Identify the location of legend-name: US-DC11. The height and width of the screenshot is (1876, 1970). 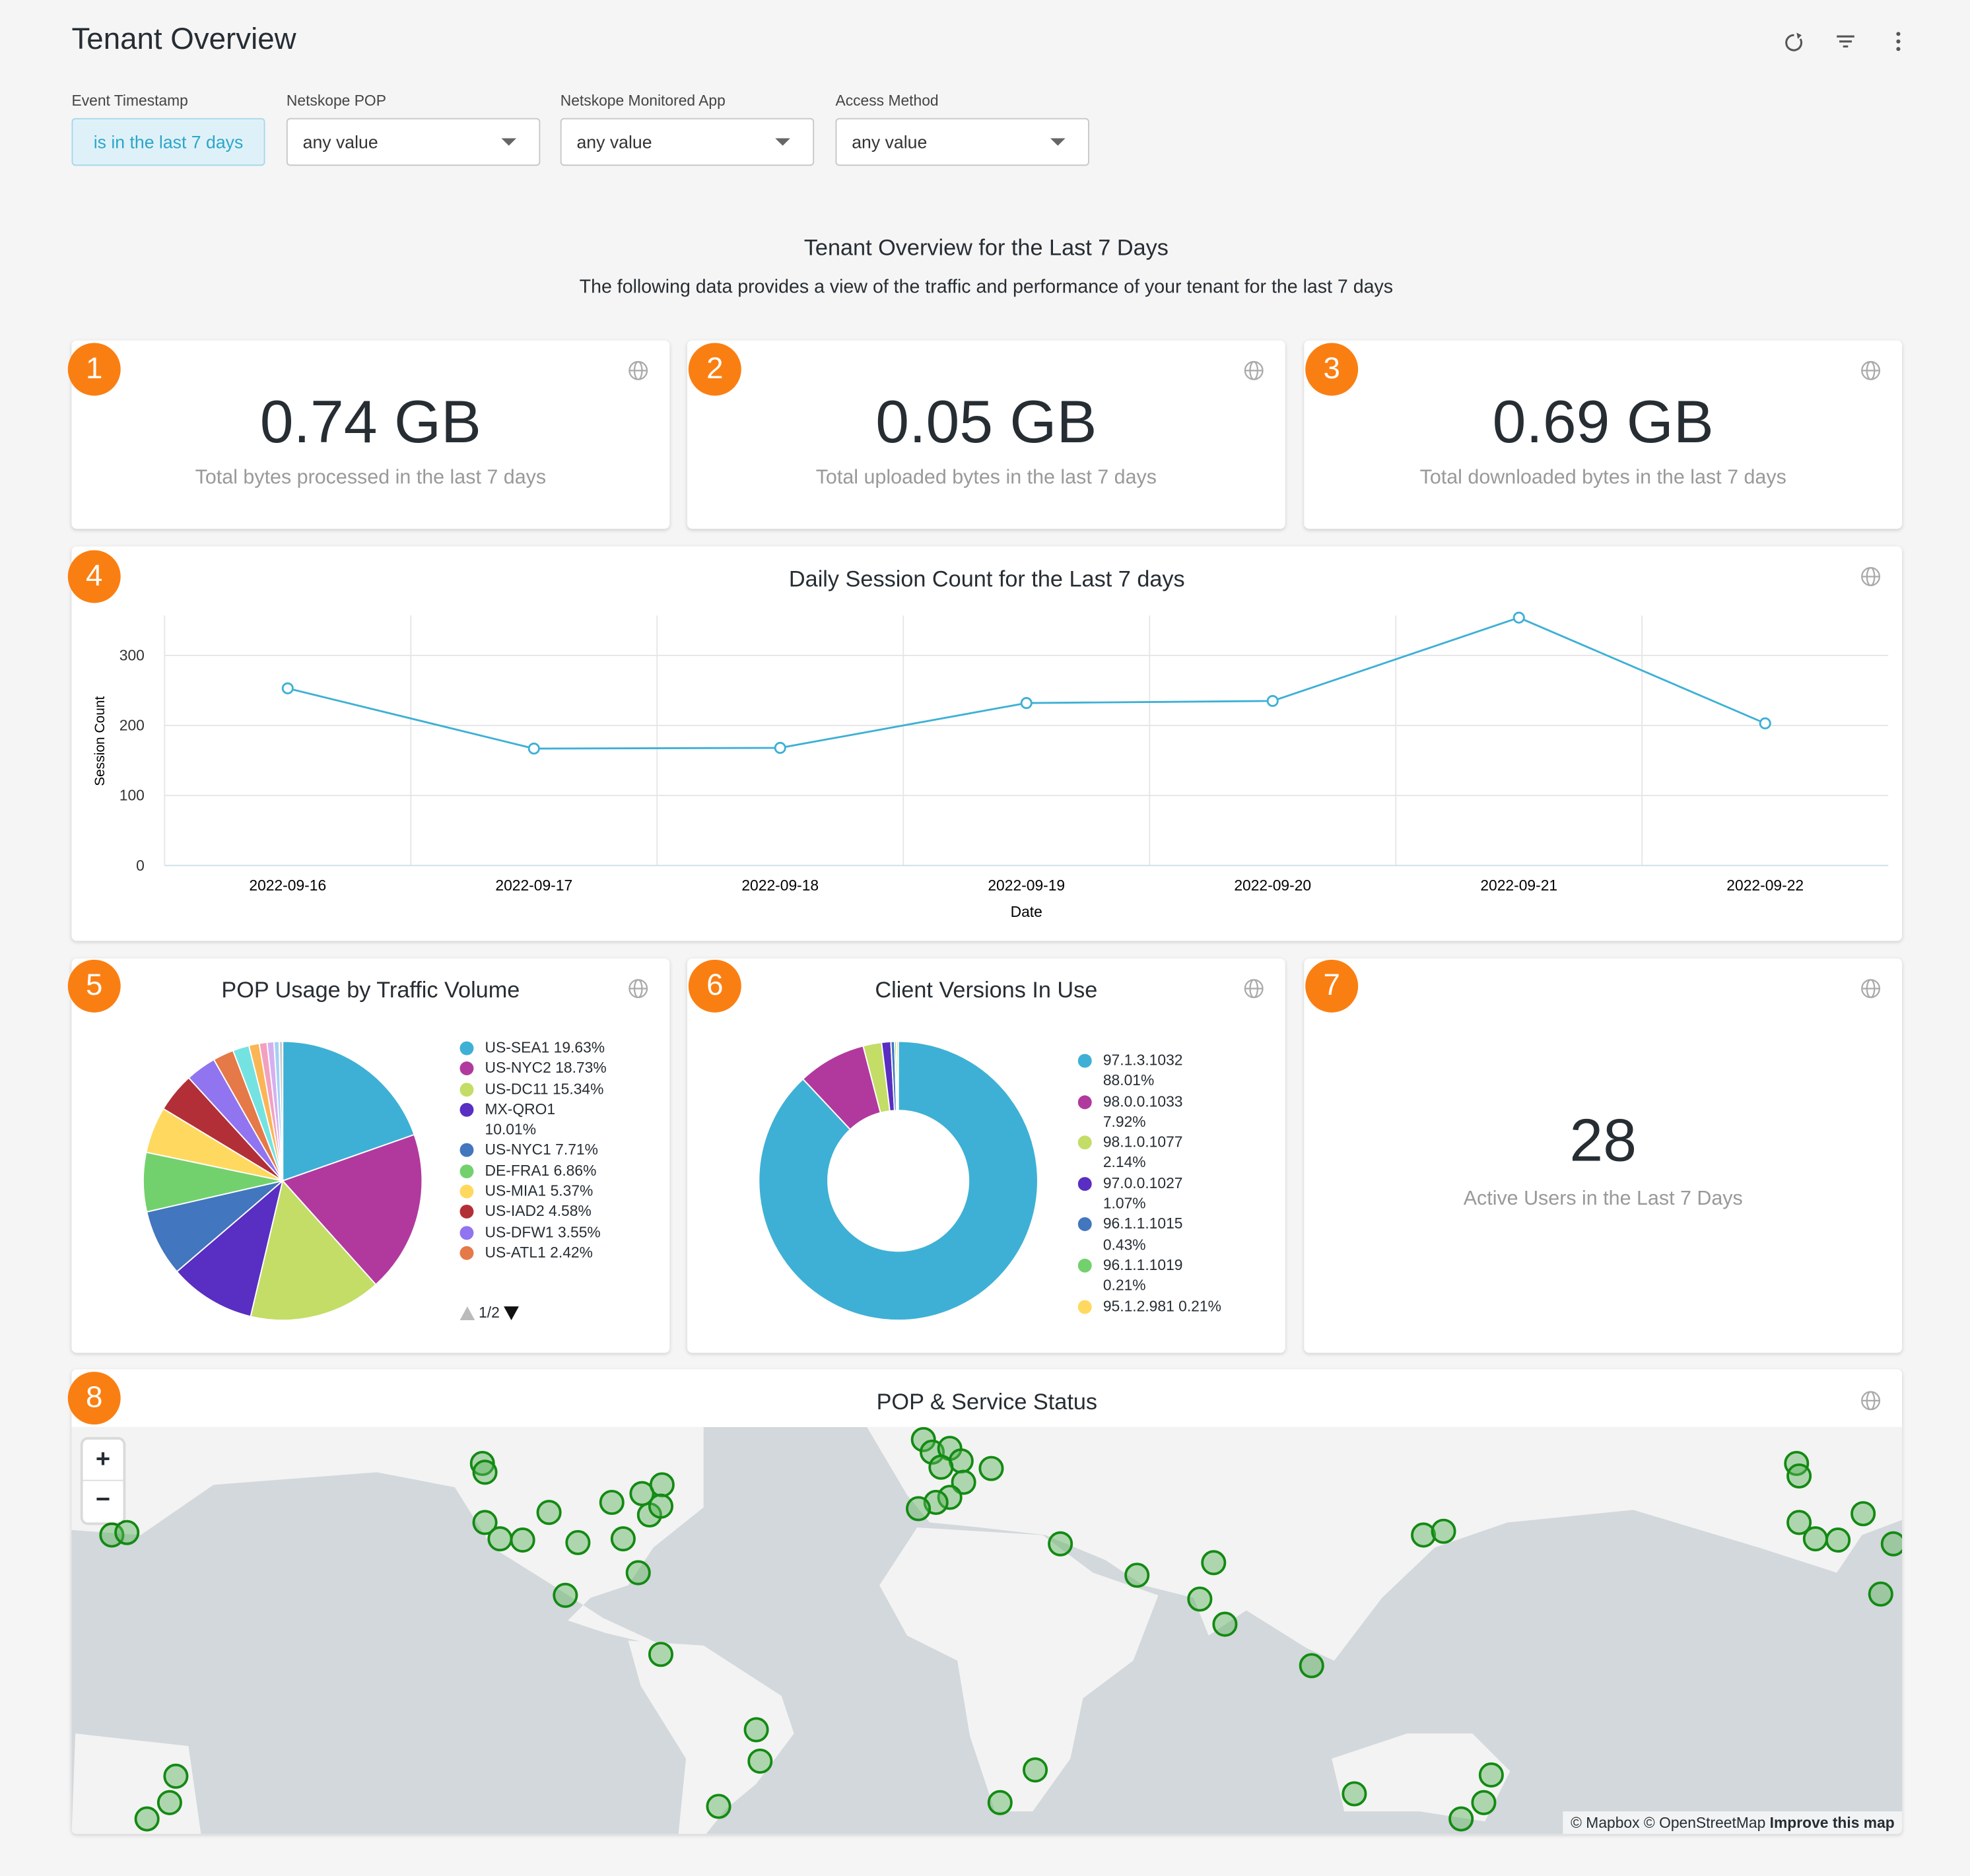
(517, 1088).